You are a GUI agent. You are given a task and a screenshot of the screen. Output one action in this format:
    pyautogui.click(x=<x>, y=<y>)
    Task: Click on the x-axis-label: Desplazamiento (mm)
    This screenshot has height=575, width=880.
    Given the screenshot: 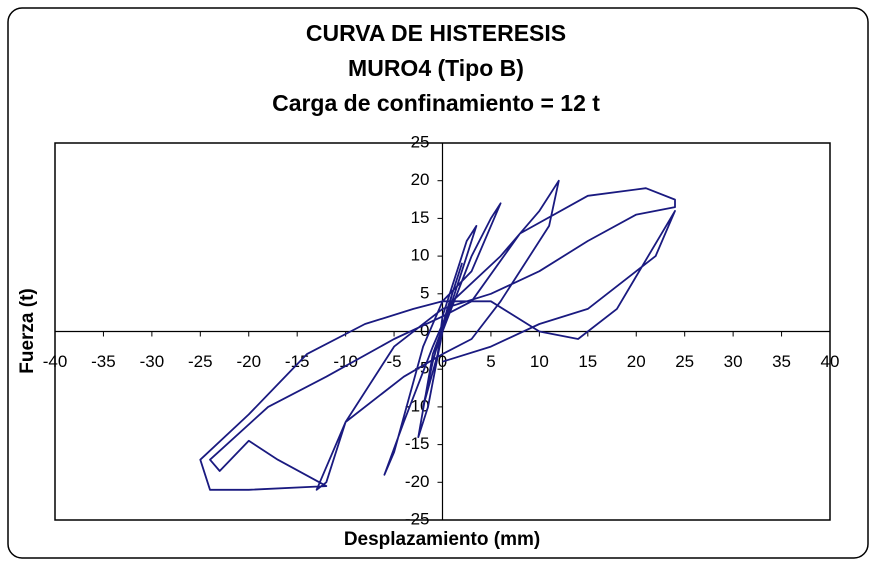 What is the action you would take?
    pyautogui.click(x=442, y=539)
    